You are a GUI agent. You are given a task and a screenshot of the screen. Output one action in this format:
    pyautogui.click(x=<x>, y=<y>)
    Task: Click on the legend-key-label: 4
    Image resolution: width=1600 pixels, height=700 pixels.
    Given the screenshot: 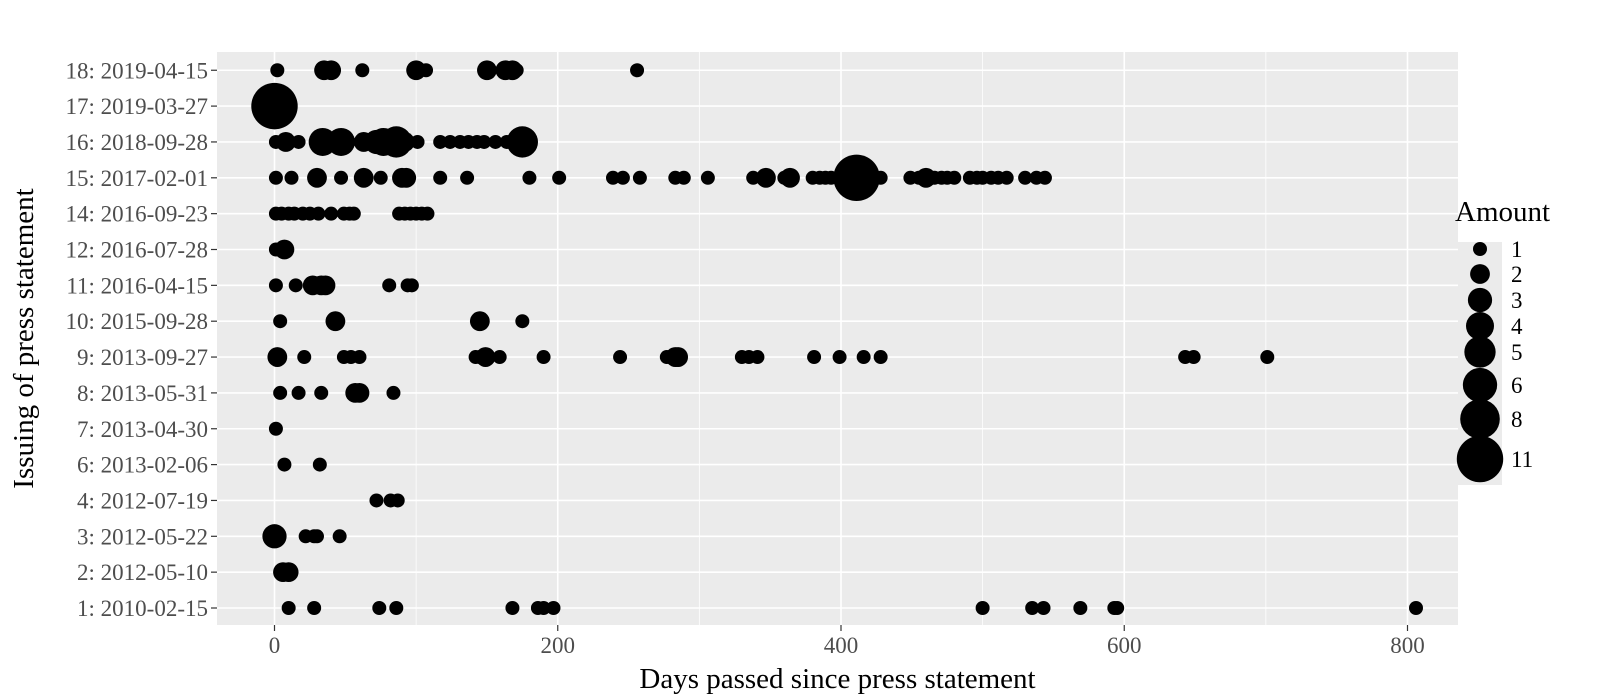 What is the action you would take?
    pyautogui.click(x=1517, y=326)
    